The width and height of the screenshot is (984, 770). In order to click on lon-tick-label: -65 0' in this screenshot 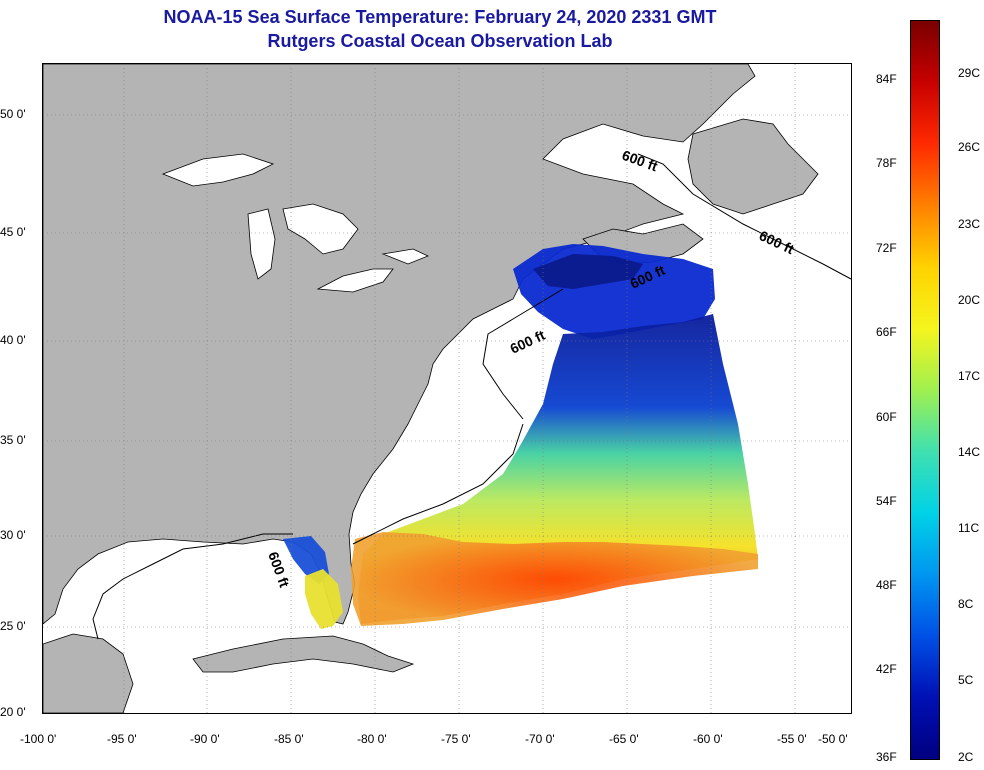, I will do `click(624, 739)`.